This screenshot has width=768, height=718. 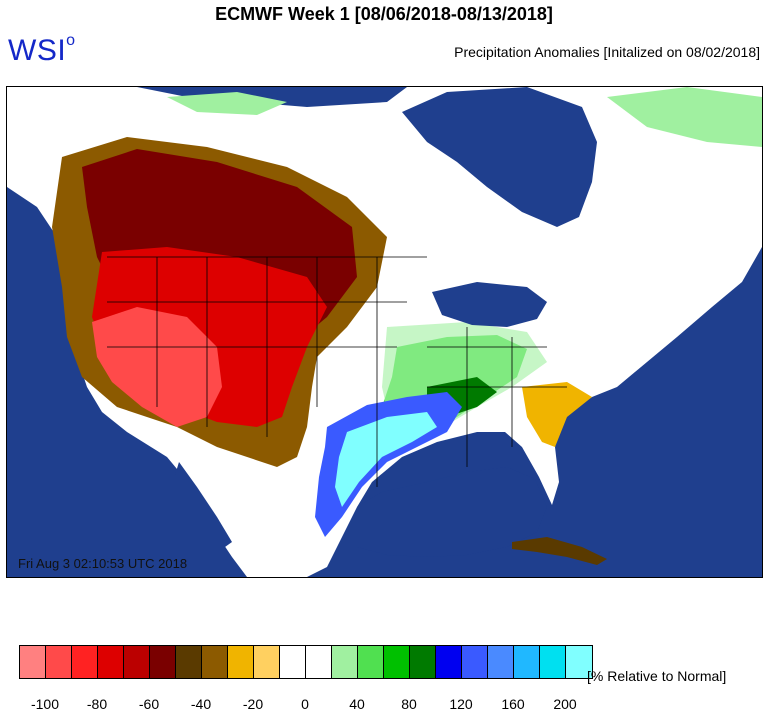 What do you see at coordinates (149, 704) in the screenshot?
I see `legend-tick-label: -60` at bounding box center [149, 704].